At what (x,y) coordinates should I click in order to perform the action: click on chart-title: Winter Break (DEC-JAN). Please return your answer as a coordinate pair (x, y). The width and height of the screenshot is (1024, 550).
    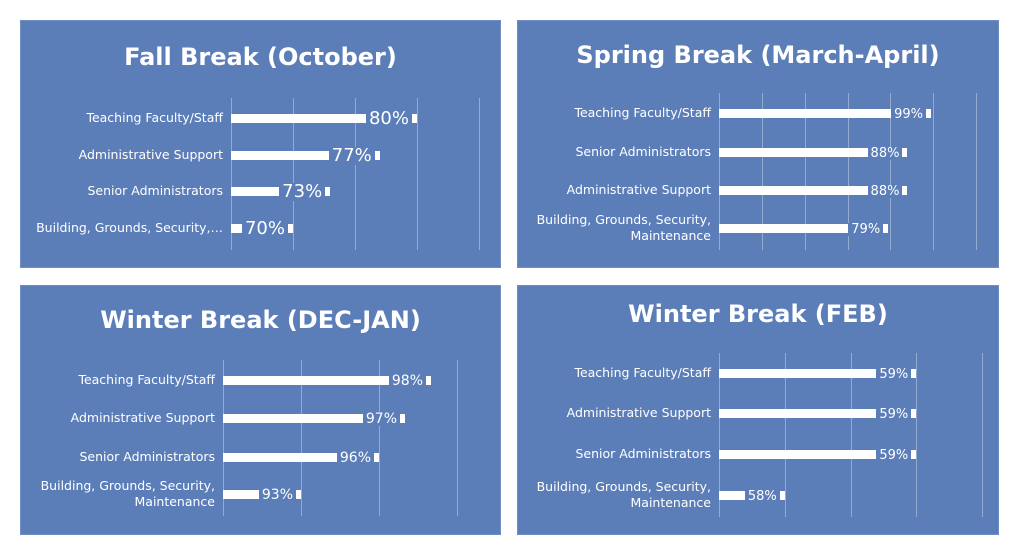
    Looking at the image, I should click on (260, 320).